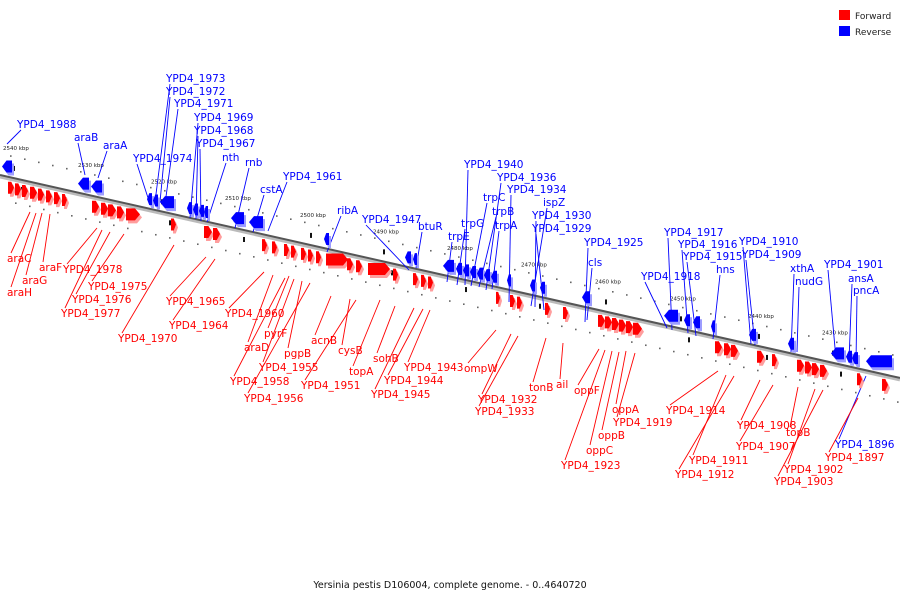 Image resolution: width=900 pixels, height=600 pixels. Describe the element at coordinates (115, 146) in the screenshot. I see `reverse-gene-label-2: araA` at that location.